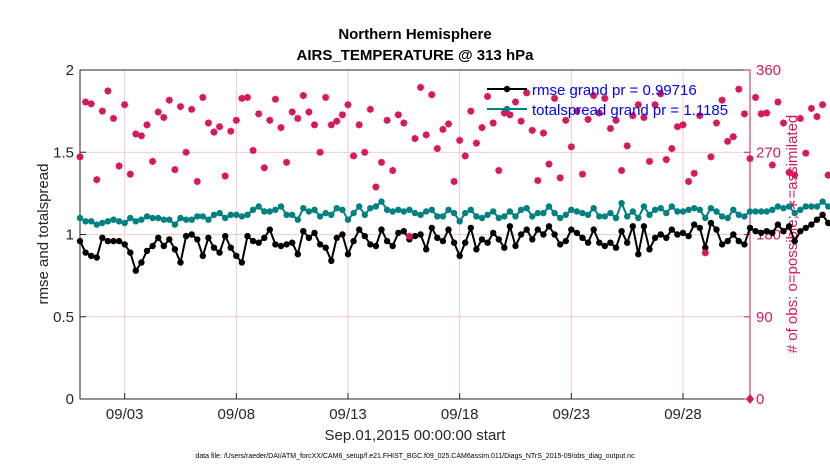 This screenshot has height=470, width=830. What do you see at coordinates (683, 414) in the screenshot?
I see `x-tick-label: 09/28` at bounding box center [683, 414].